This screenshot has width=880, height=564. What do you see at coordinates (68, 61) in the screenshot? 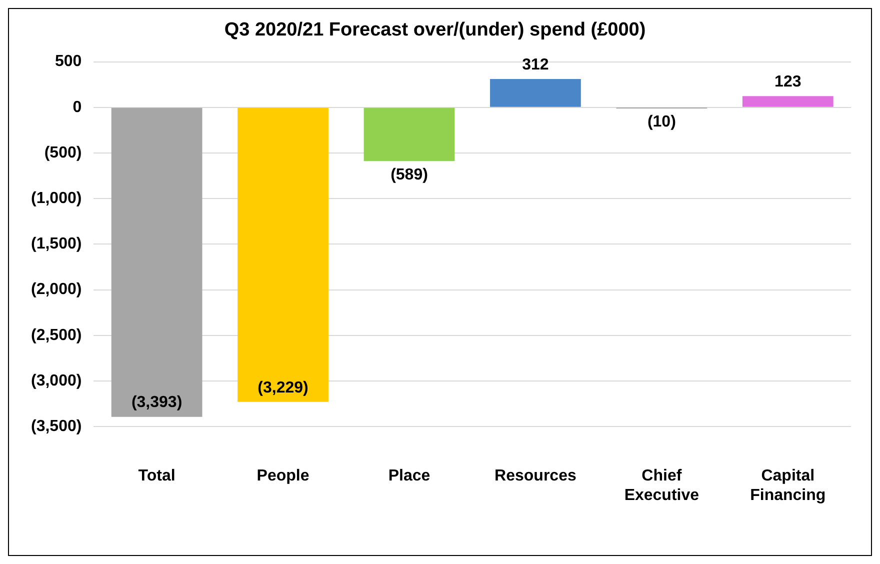
I see `y-tick-label: 500` at bounding box center [68, 61].